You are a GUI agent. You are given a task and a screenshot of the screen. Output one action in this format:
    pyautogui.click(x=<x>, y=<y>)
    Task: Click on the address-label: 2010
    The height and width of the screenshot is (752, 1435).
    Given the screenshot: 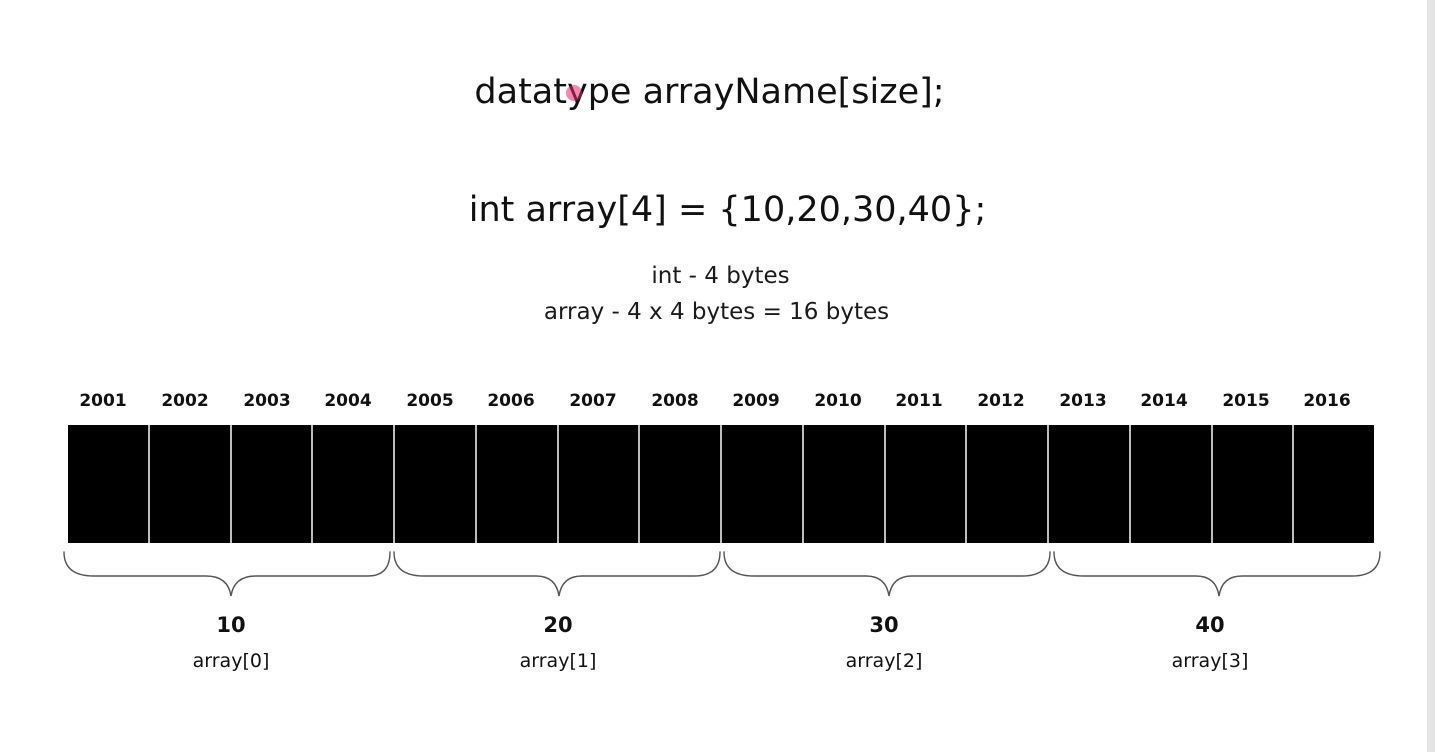 What is the action you would take?
    pyautogui.click(x=838, y=401)
    